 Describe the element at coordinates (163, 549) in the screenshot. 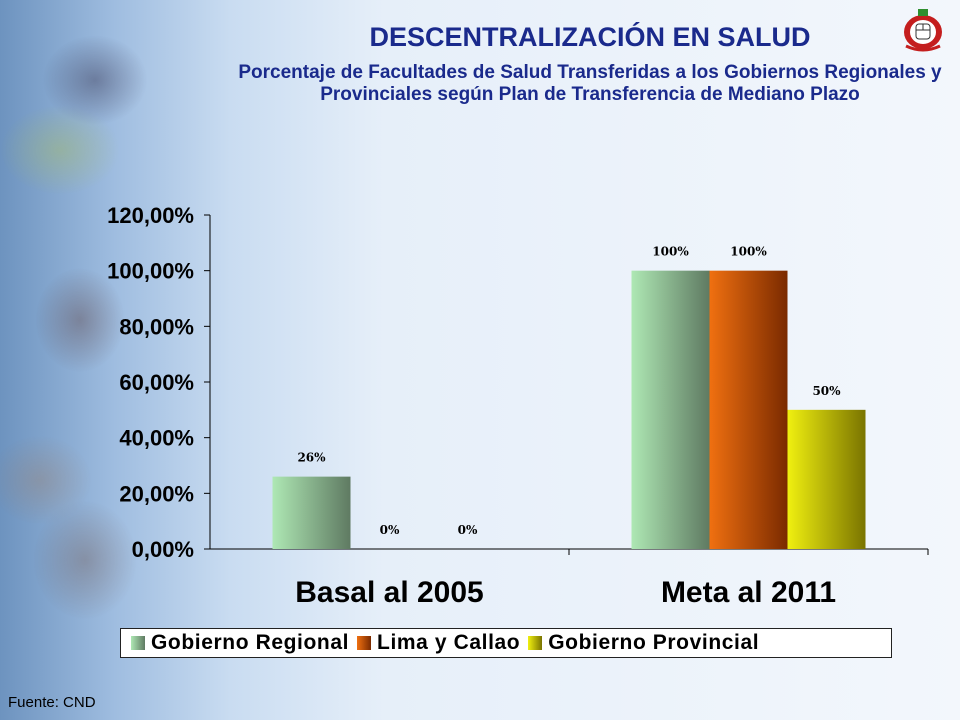

I see `y-tick-label: 0,00%` at that location.